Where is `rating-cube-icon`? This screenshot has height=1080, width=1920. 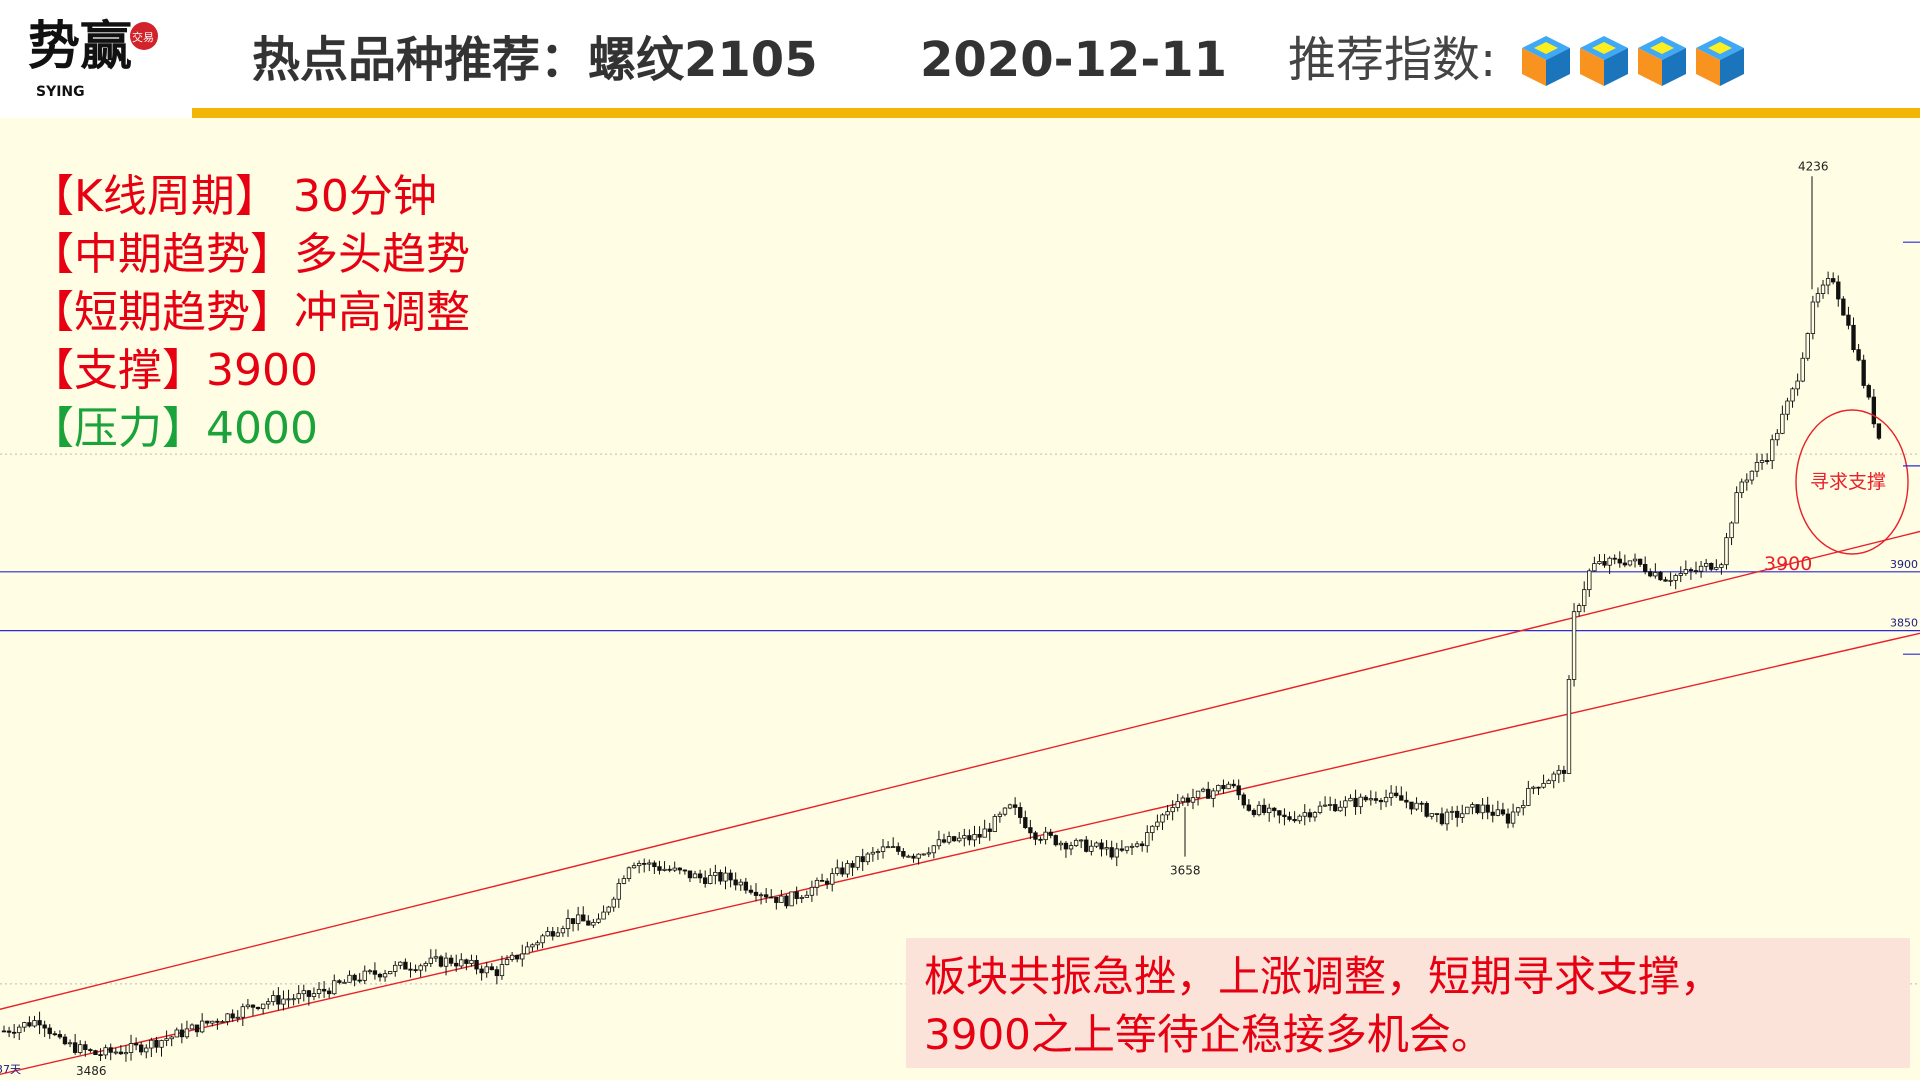 rating-cube-icon is located at coordinates (1604, 61).